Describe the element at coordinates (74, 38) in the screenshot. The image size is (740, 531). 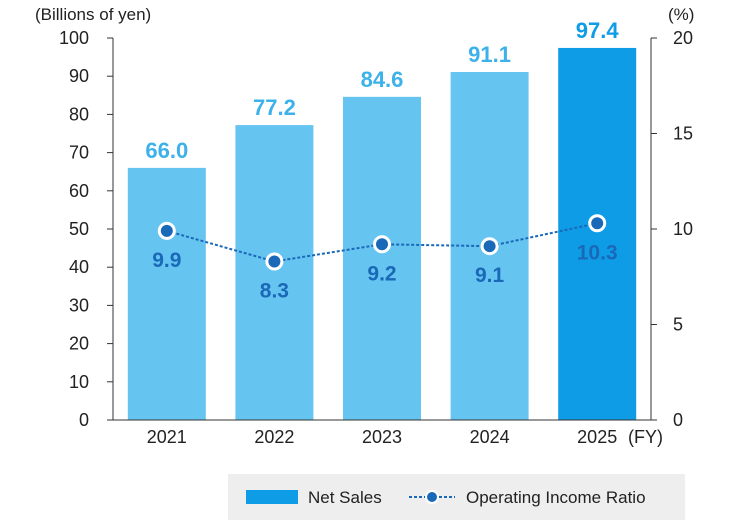
I see `left-tick-label: 100` at that location.